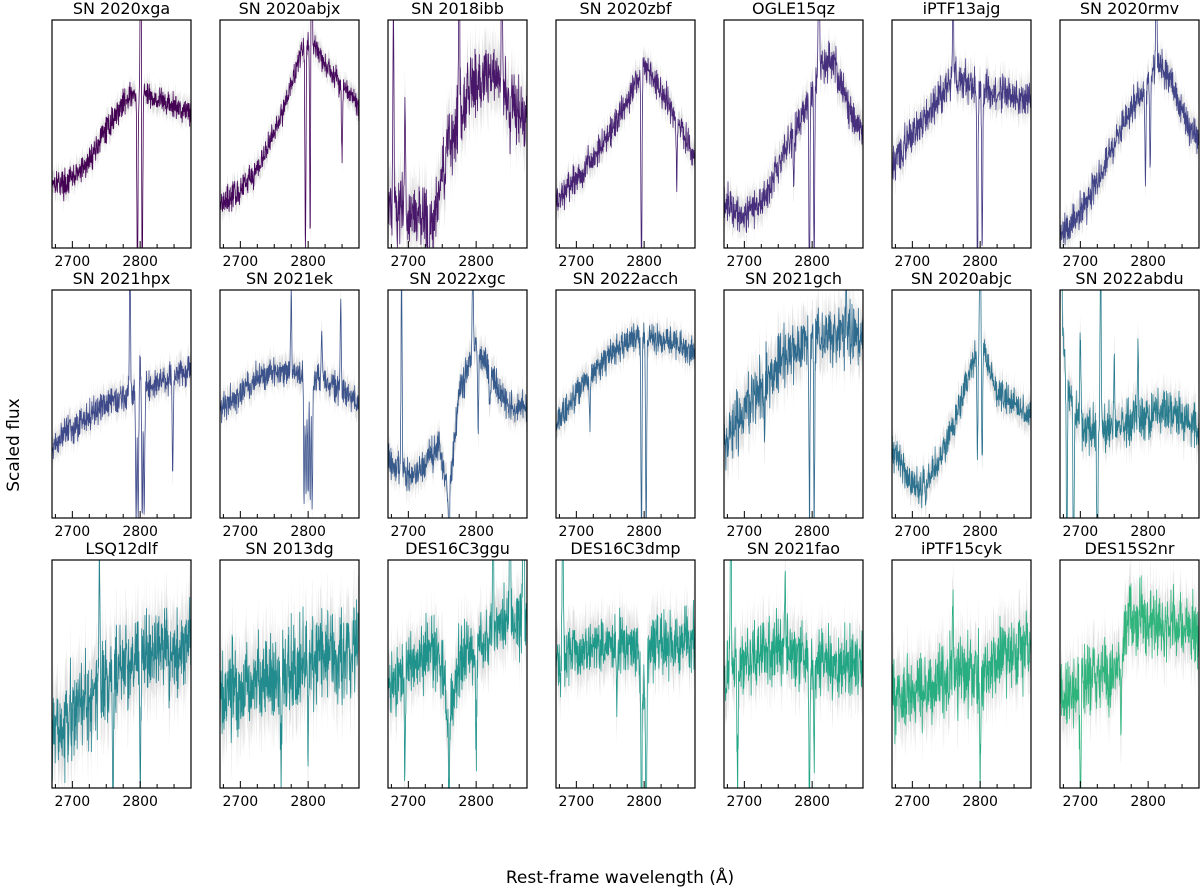  Describe the element at coordinates (625, 9) in the screenshot. I see `panel-title: SN 2020zbf` at that location.